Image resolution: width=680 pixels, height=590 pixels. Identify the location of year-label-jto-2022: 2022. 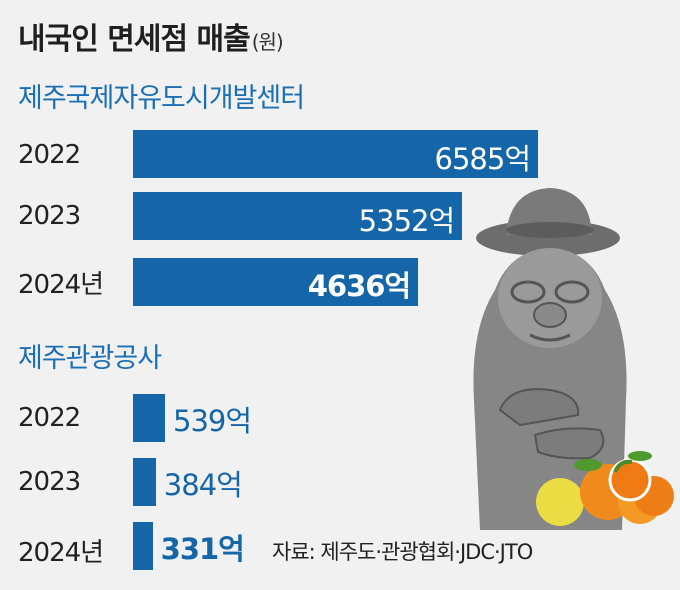
(49, 418).